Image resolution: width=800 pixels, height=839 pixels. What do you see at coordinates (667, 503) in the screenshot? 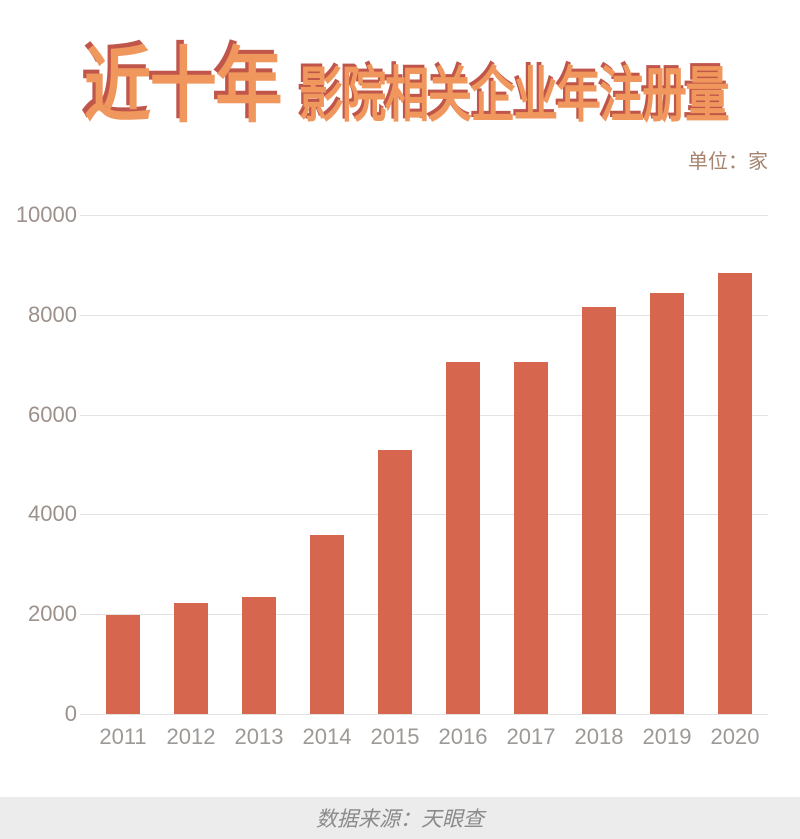
I see `bar-2019` at bounding box center [667, 503].